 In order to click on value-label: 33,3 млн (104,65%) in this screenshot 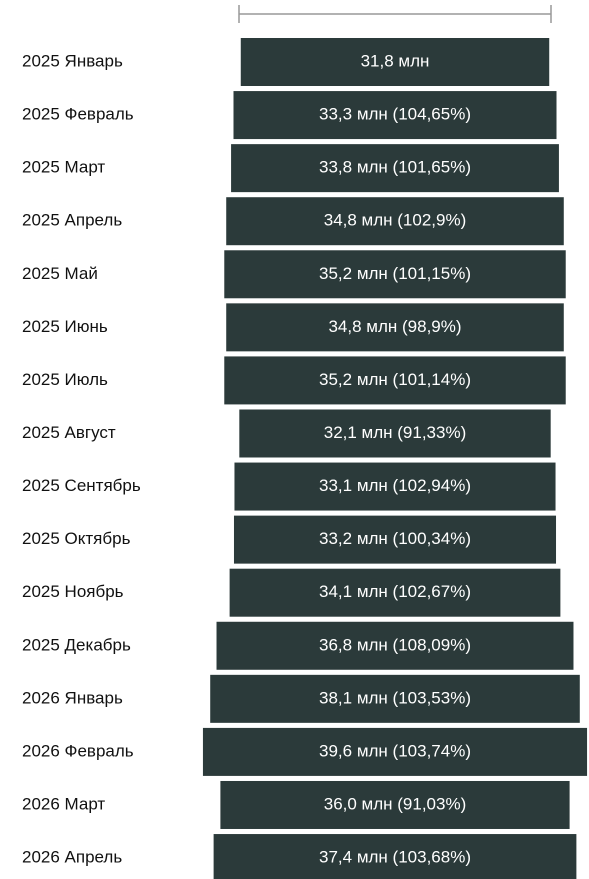, I will do `click(395, 114)`.